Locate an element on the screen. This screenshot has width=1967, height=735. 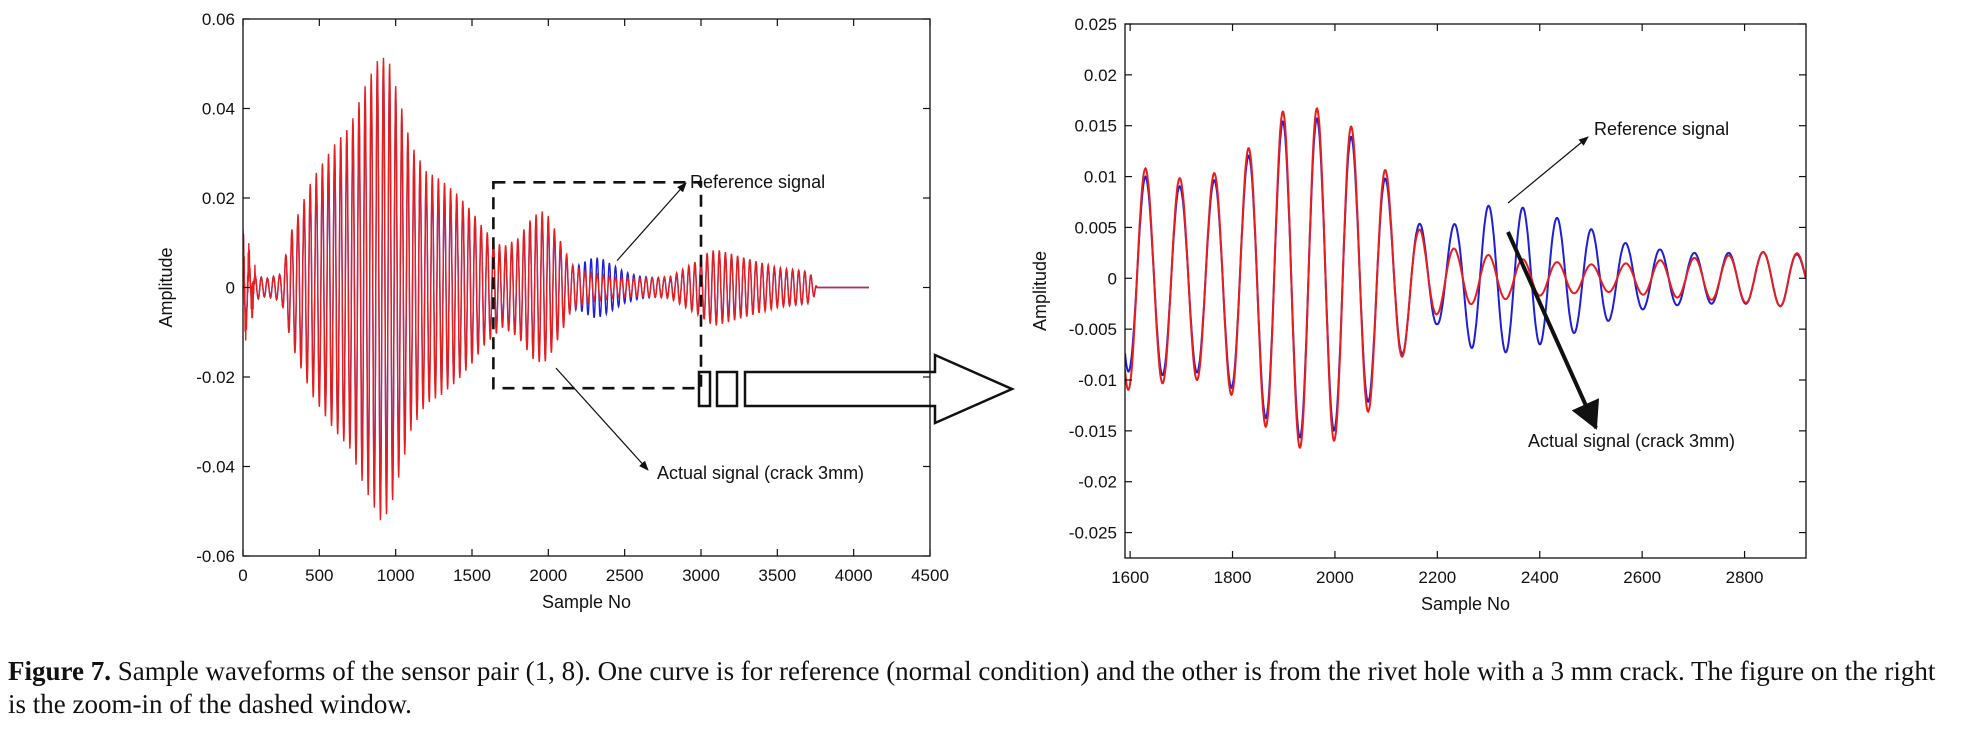
right-actual-annotation-arrow is located at coordinates (1553, 330).